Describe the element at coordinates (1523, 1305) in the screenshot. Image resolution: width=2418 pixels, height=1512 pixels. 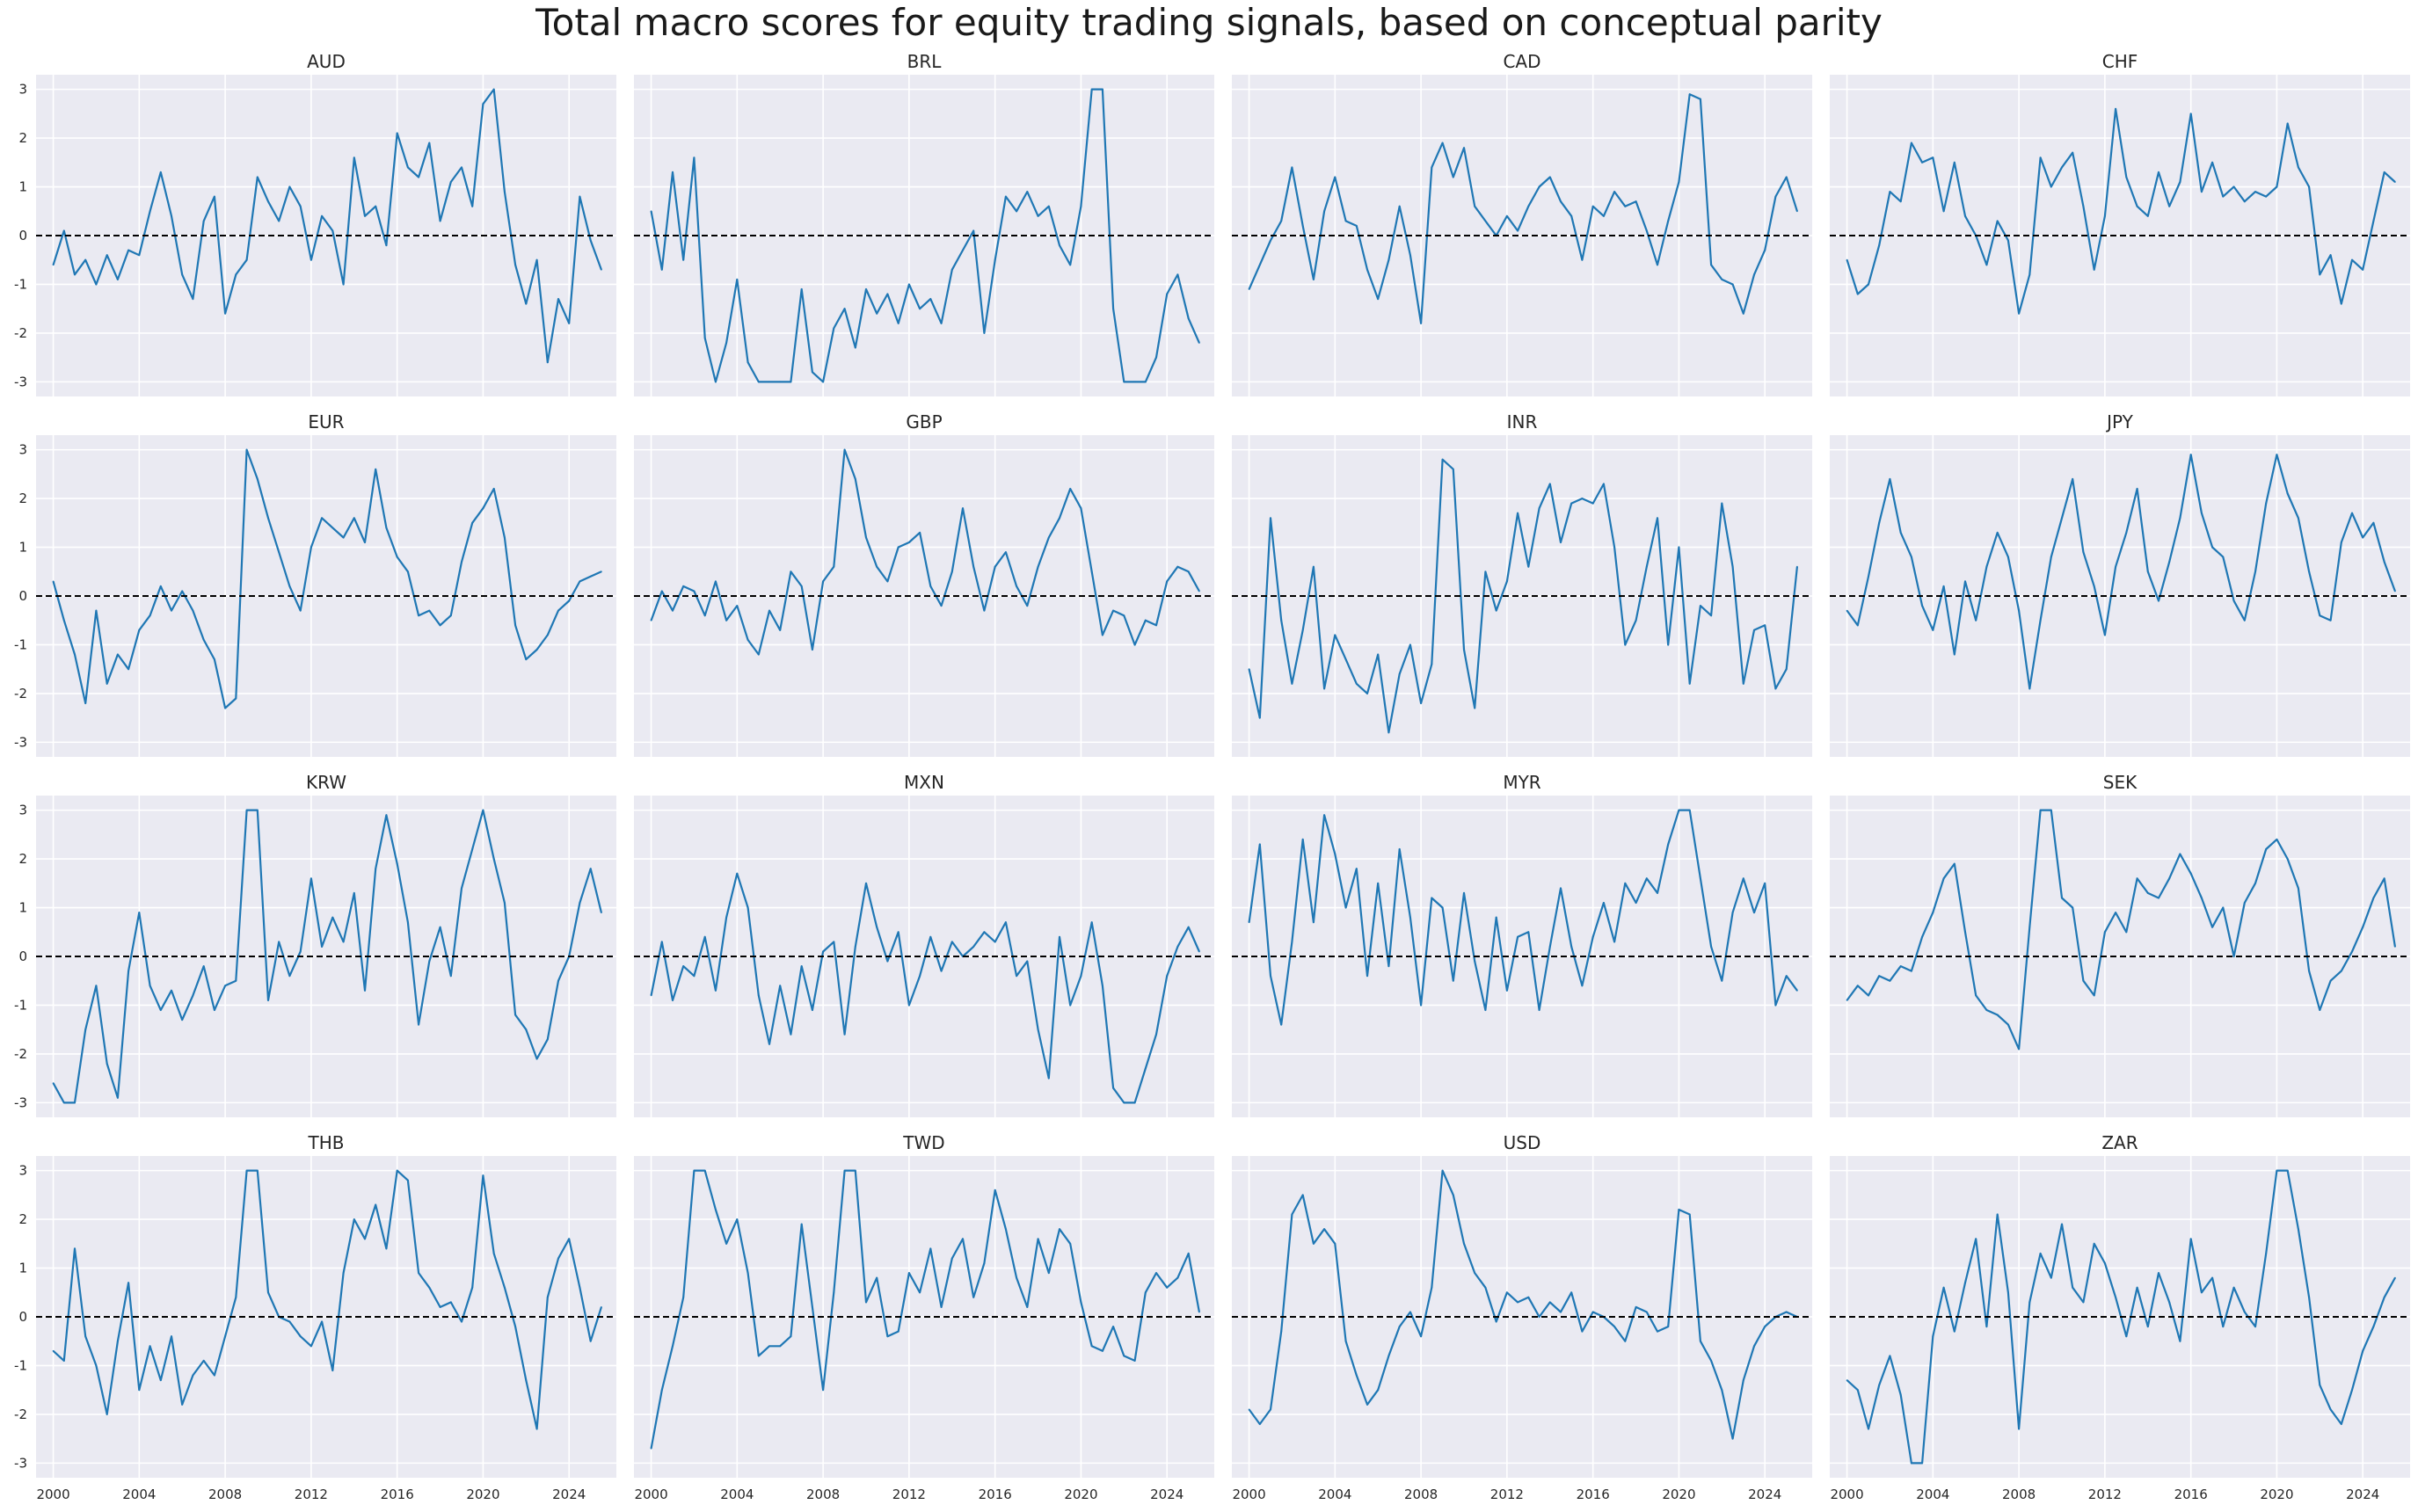
I see `series-line-usd` at that location.